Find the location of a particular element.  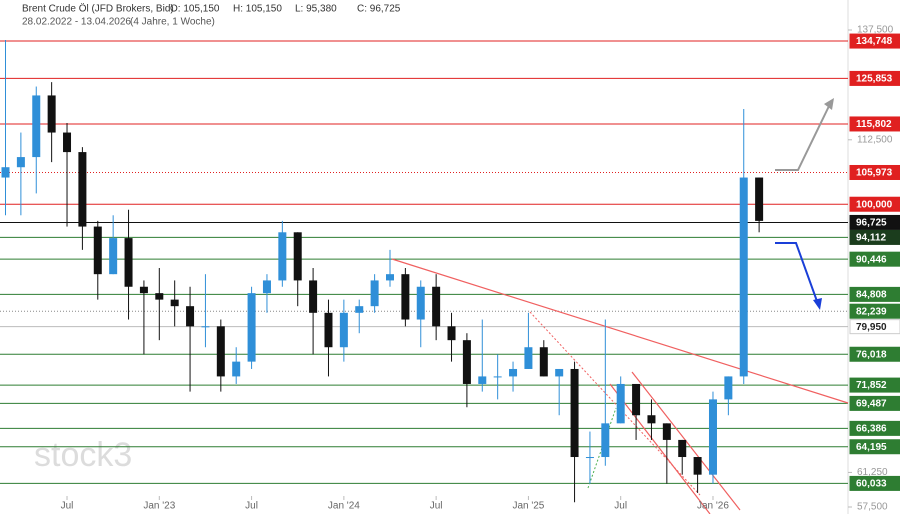

level-label: 90,446 is located at coordinates (871, 259).